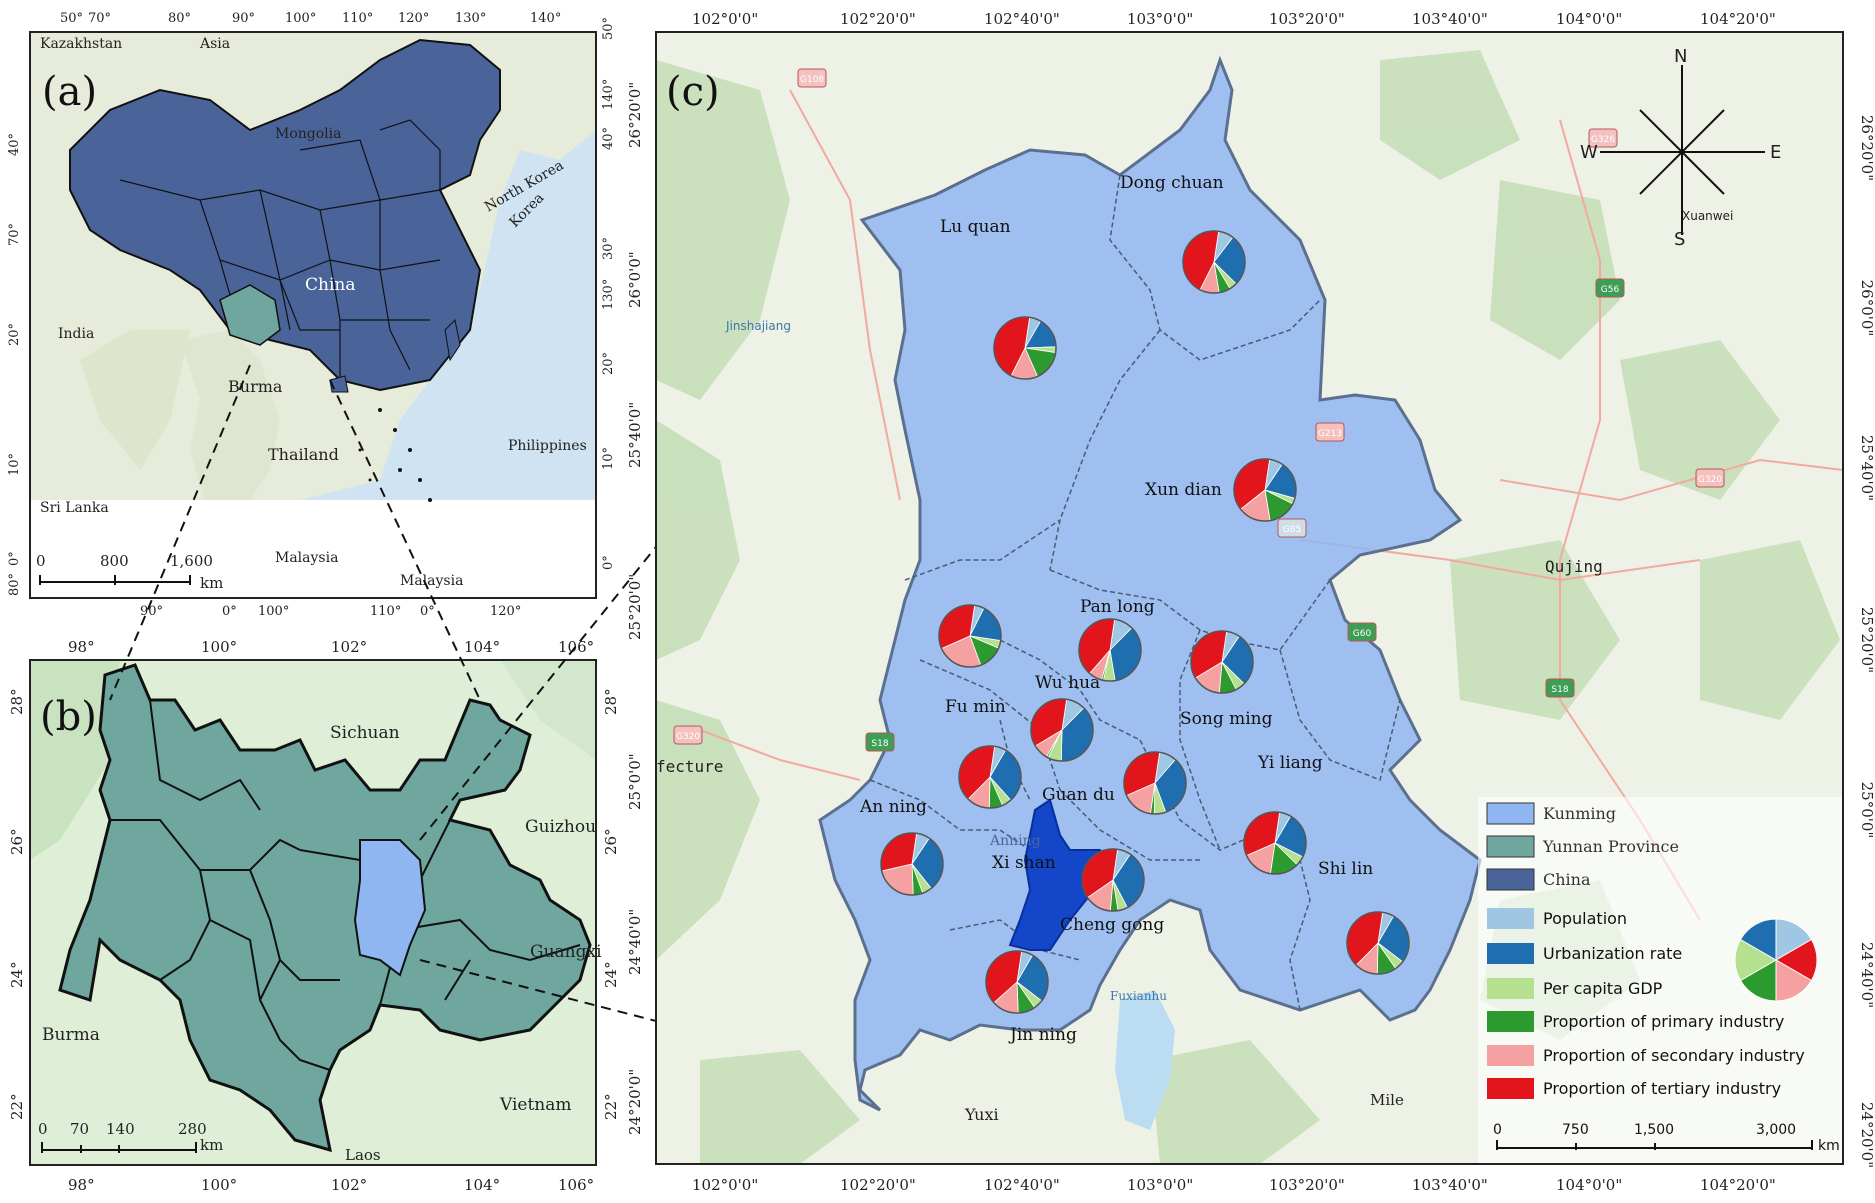 This screenshot has height=1203, width=1875. I want to click on panel-b-right-tick: 28°, so click(611, 701).